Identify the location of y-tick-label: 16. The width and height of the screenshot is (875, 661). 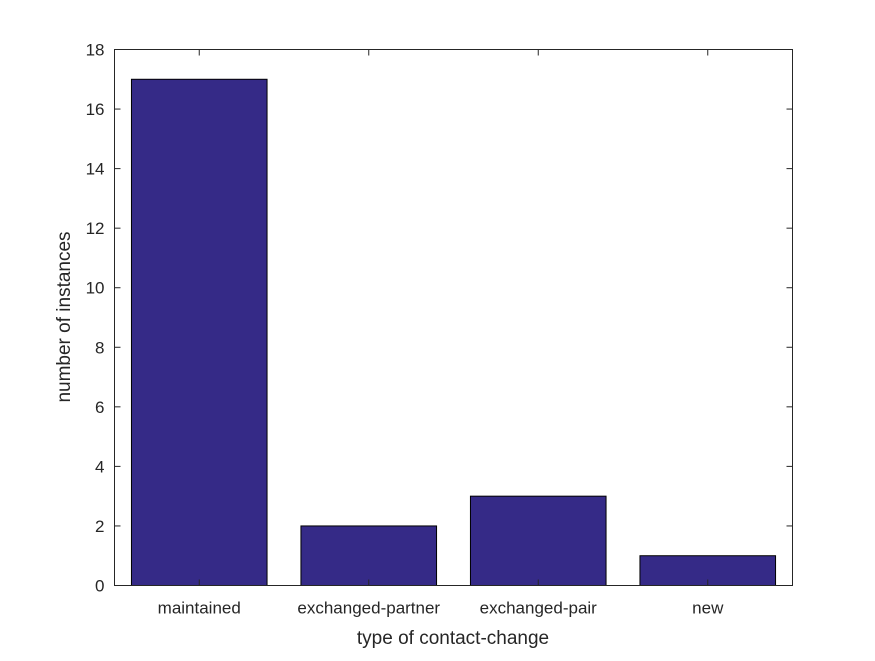
(95, 109).